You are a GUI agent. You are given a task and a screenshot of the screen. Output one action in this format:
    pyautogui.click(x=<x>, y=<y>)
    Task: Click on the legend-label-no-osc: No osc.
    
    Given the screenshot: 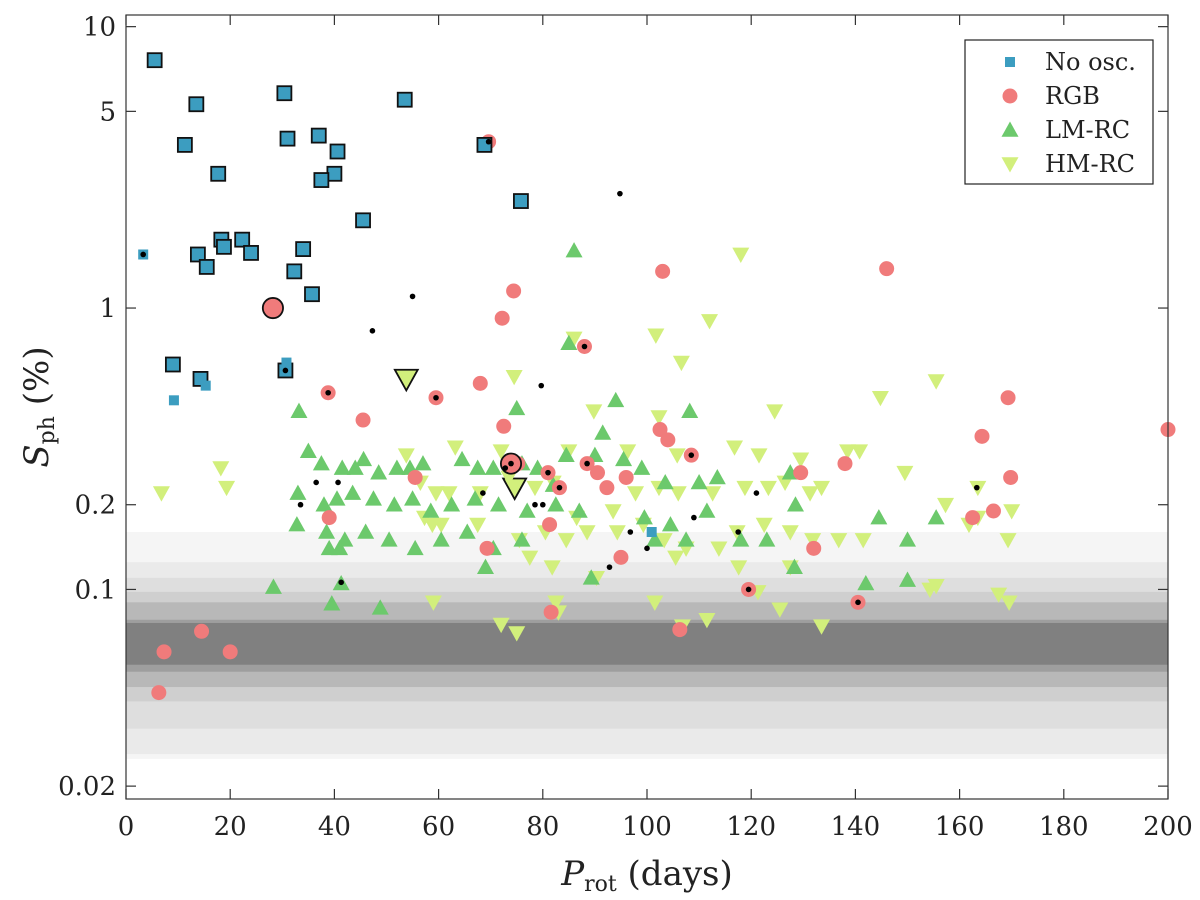 What is the action you would take?
    pyautogui.click(x=1090, y=62)
    